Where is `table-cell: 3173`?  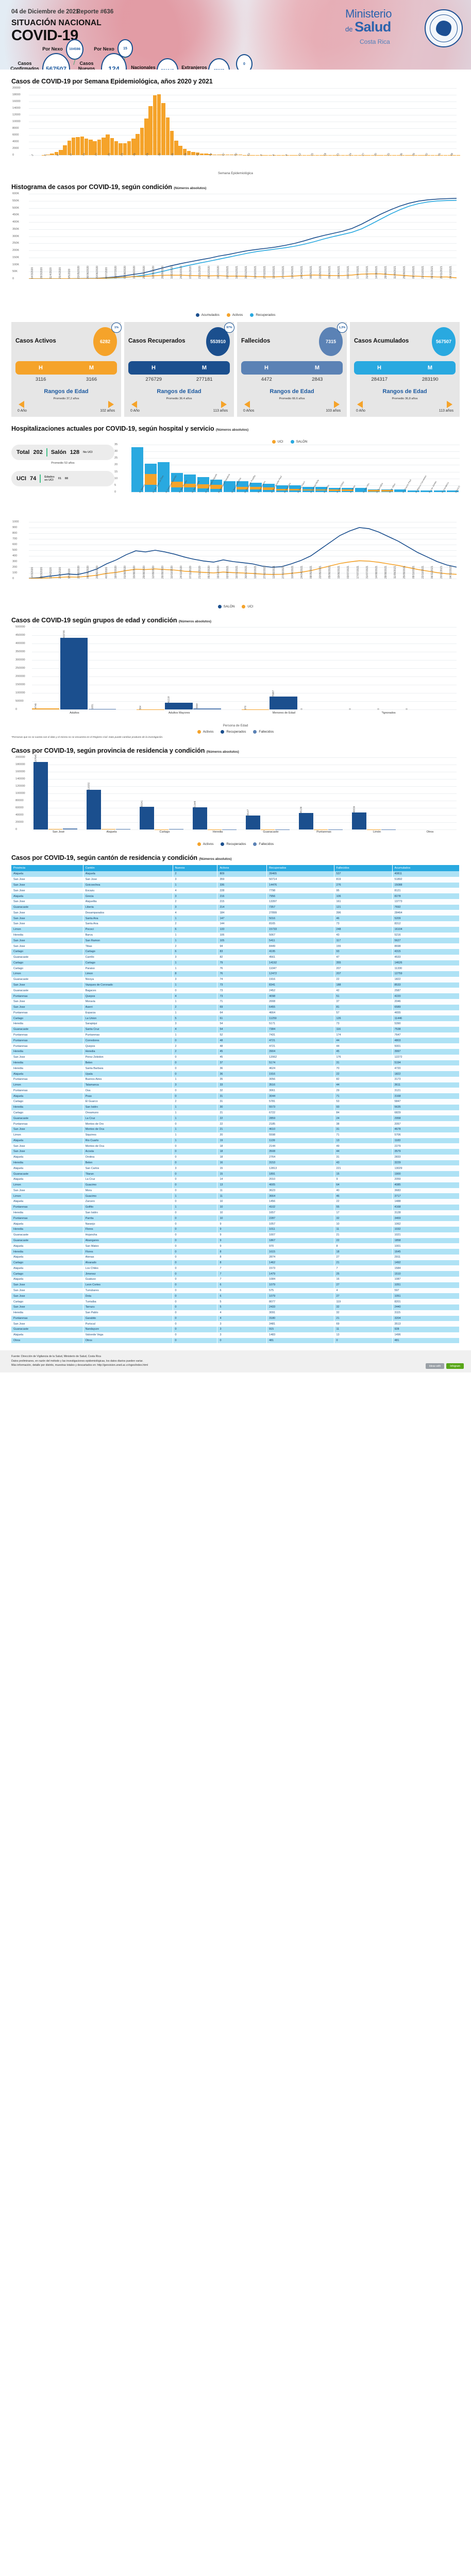
table-cell: 3173 is located at coordinates (426, 1079).